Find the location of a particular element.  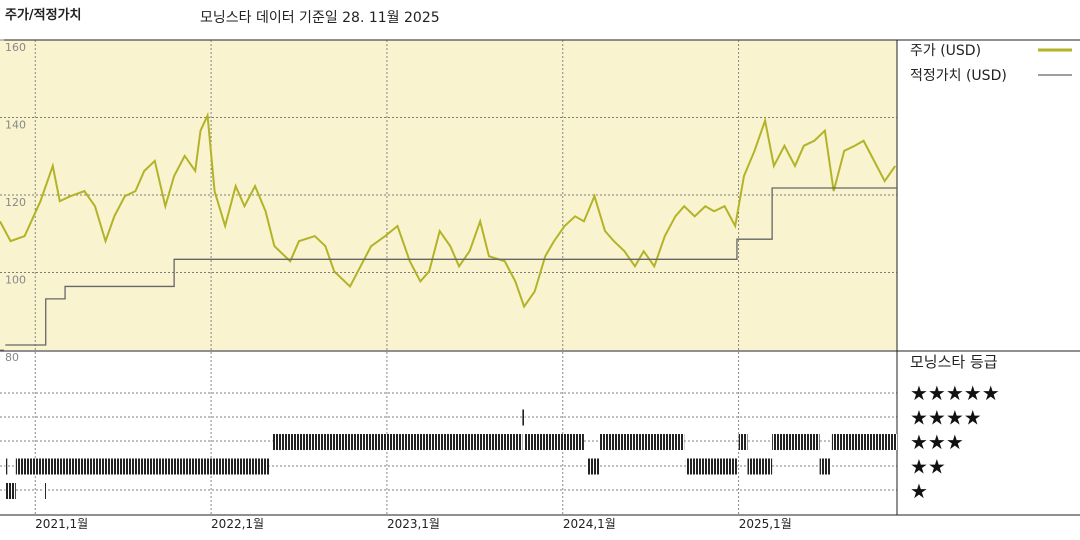

x-tick-label: 2023,1월 is located at coordinates (413, 524).